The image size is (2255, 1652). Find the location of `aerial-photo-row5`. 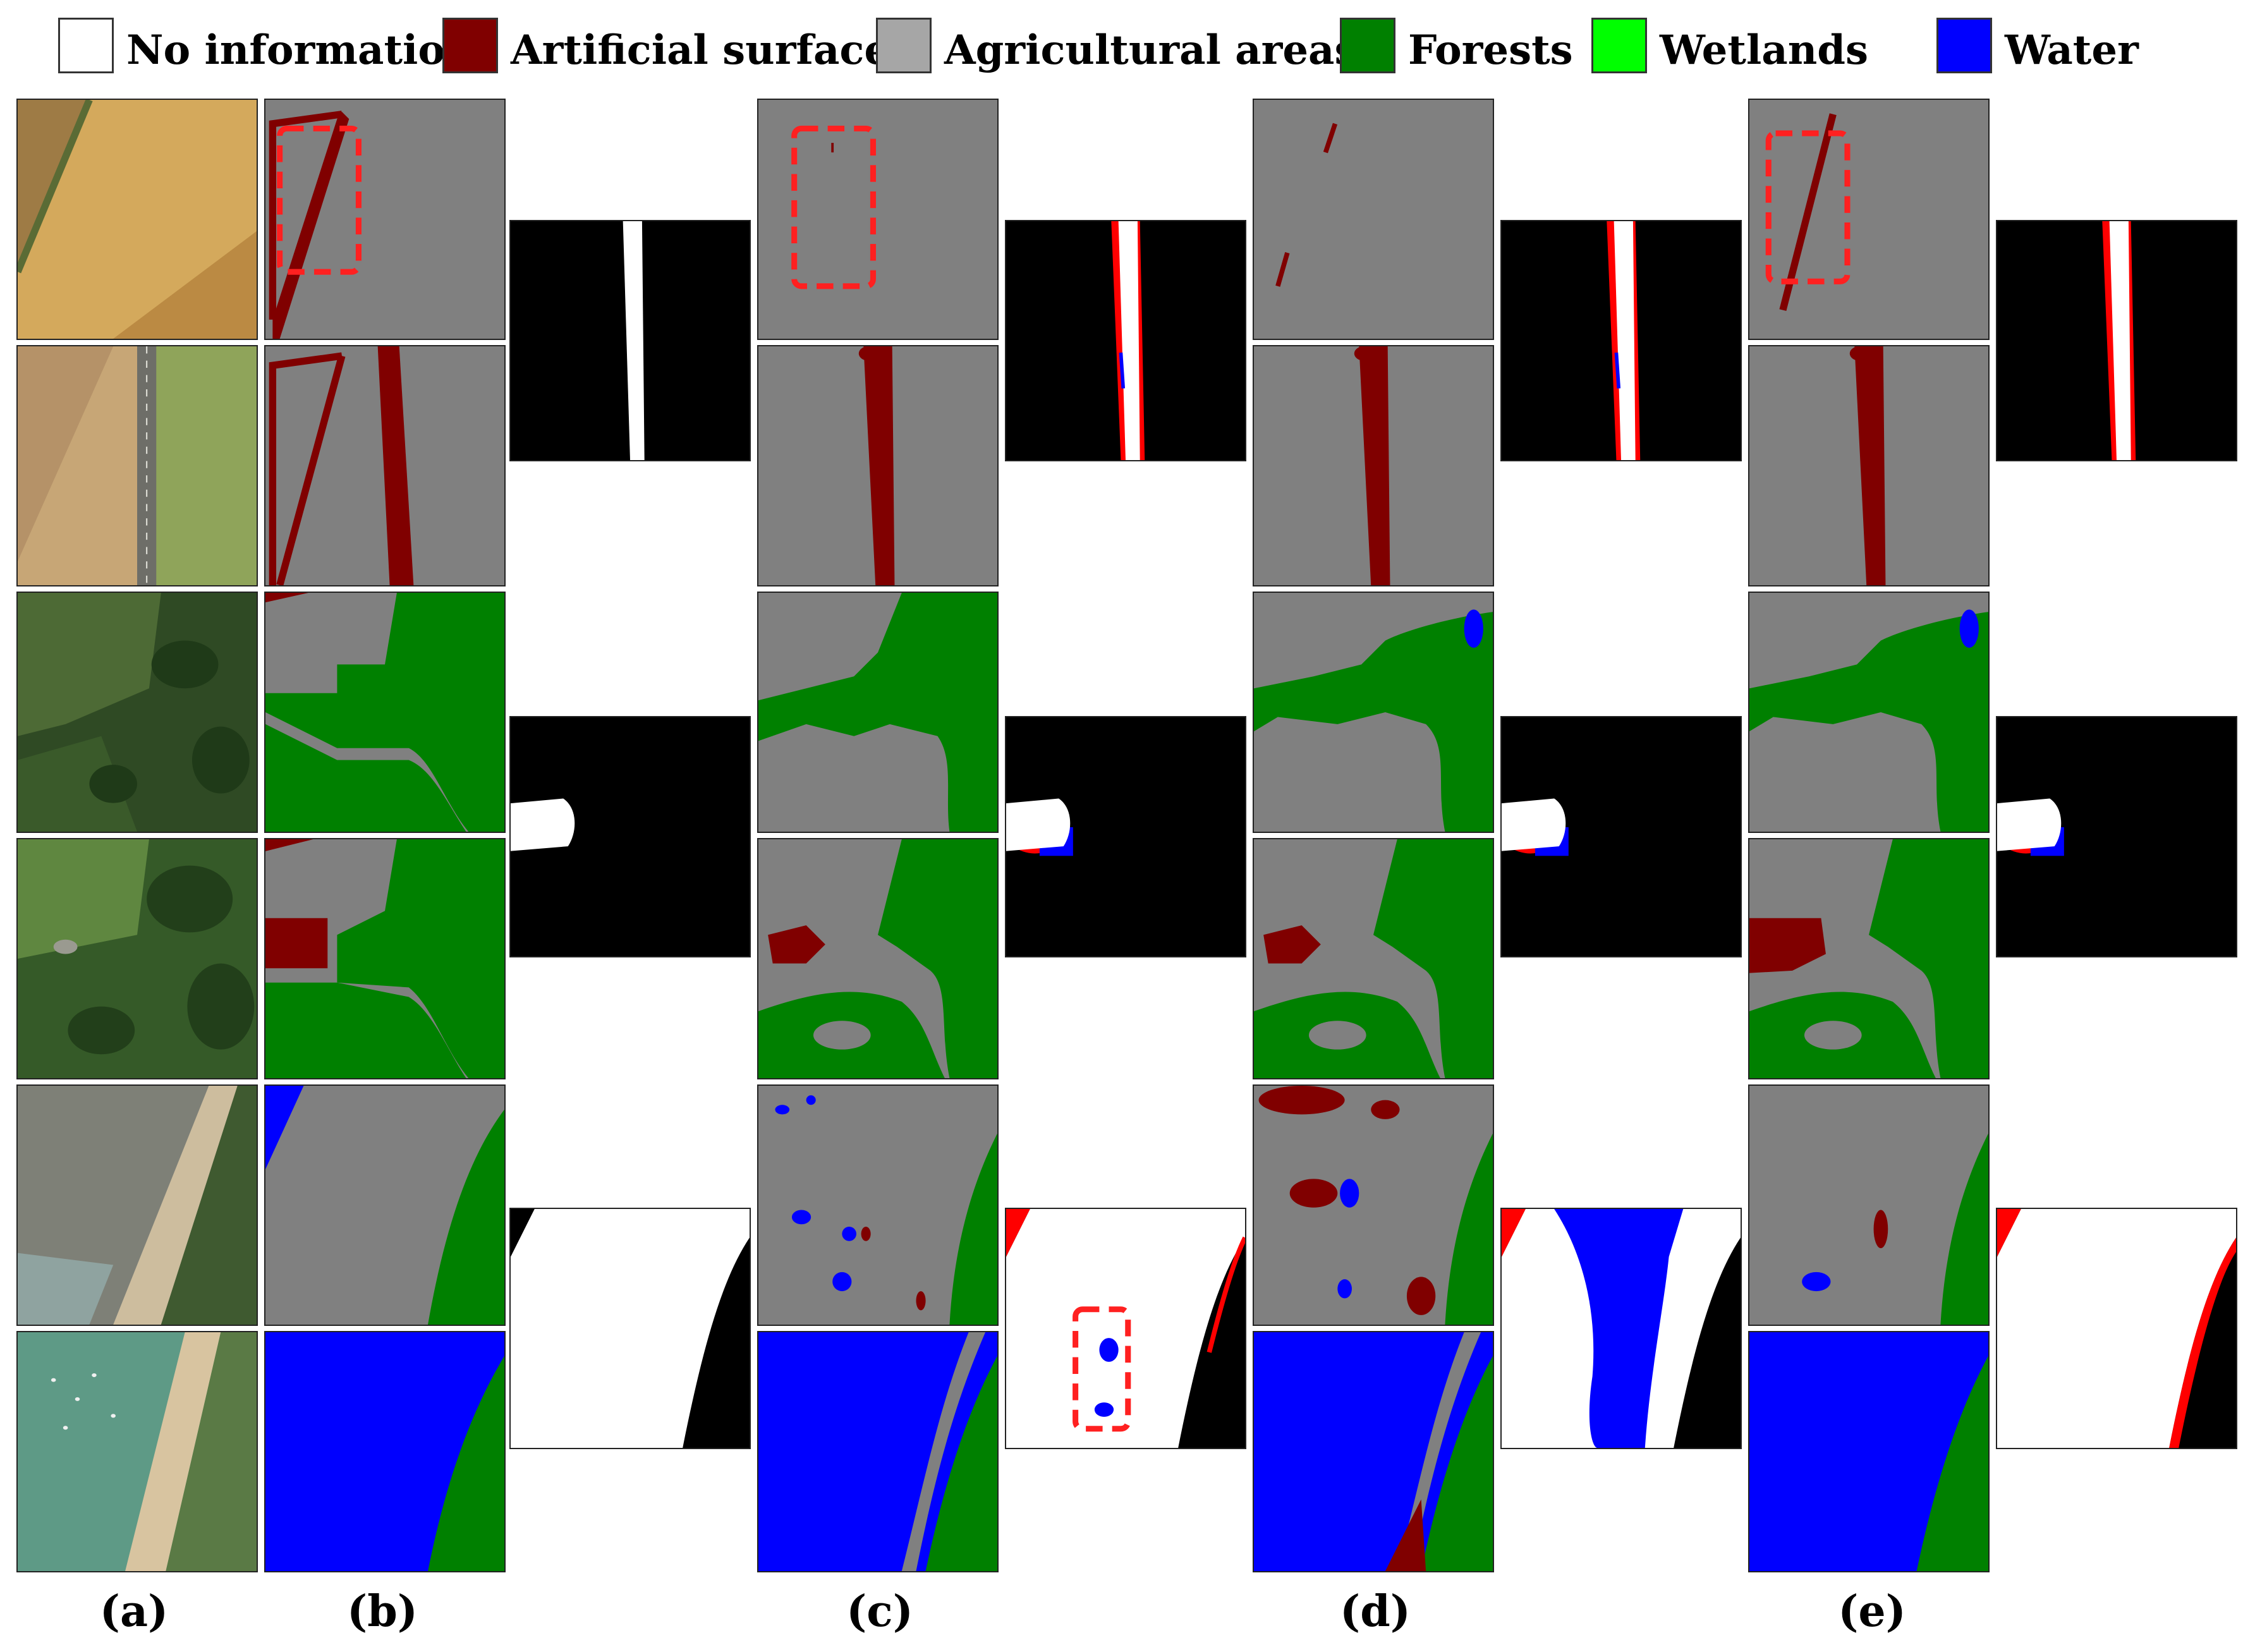

aerial-photo-row5 is located at coordinates (137, 1205).